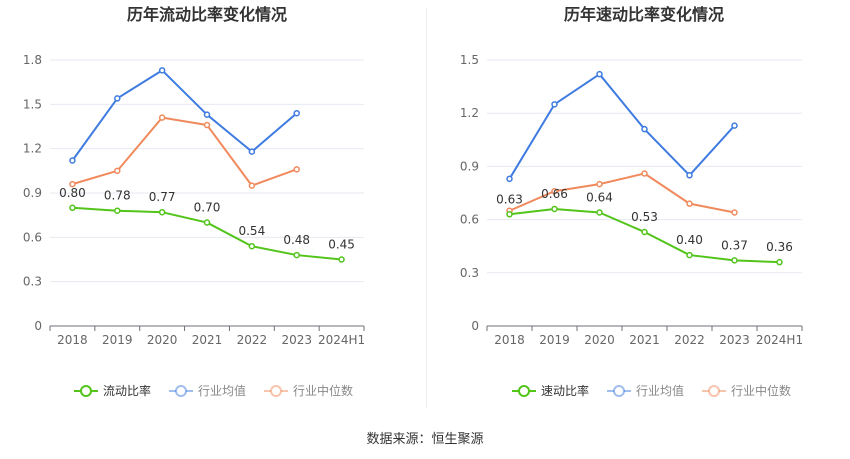 Image resolution: width=850 pixels, height=459 pixels. Describe the element at coordinates (426, 208) in the screenshot. I see `panel-divider` at that location.